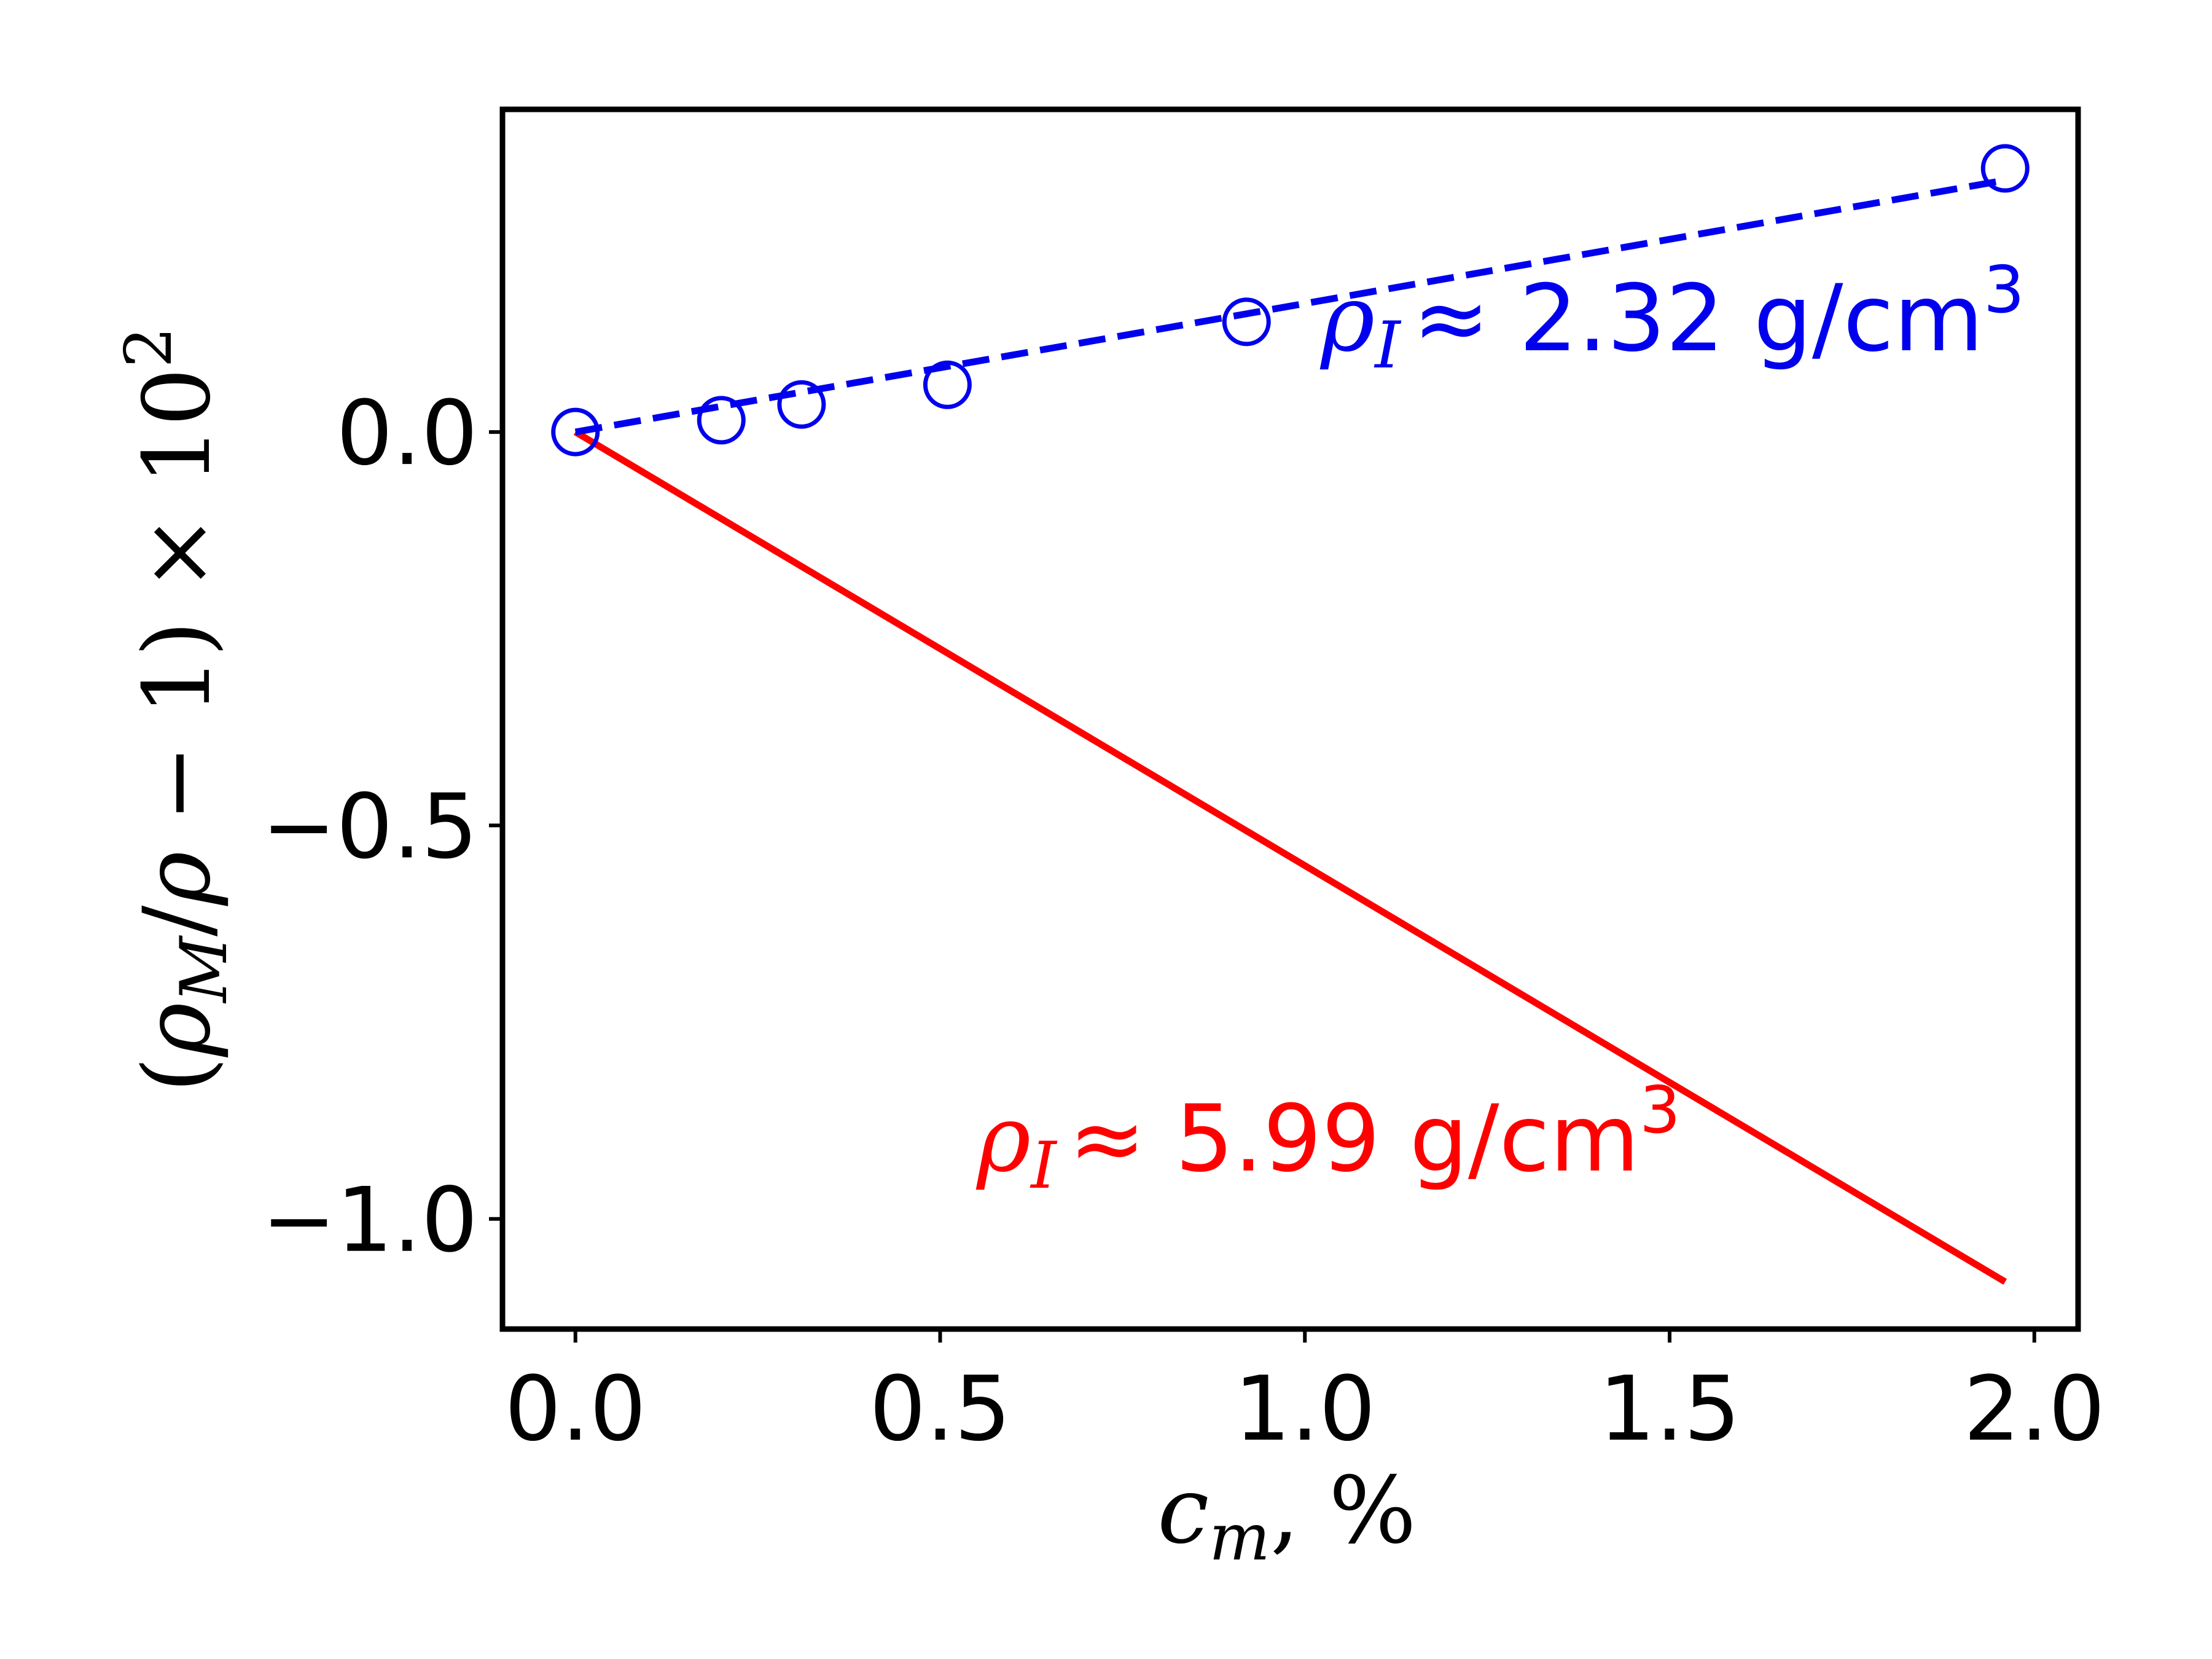 Image resolution: width=2212 pixels, height=1659 pixels. Describe the element at coordinates (940, 1409) in the screenshot. I see `x-tick-label-1: 0.5` at that location.